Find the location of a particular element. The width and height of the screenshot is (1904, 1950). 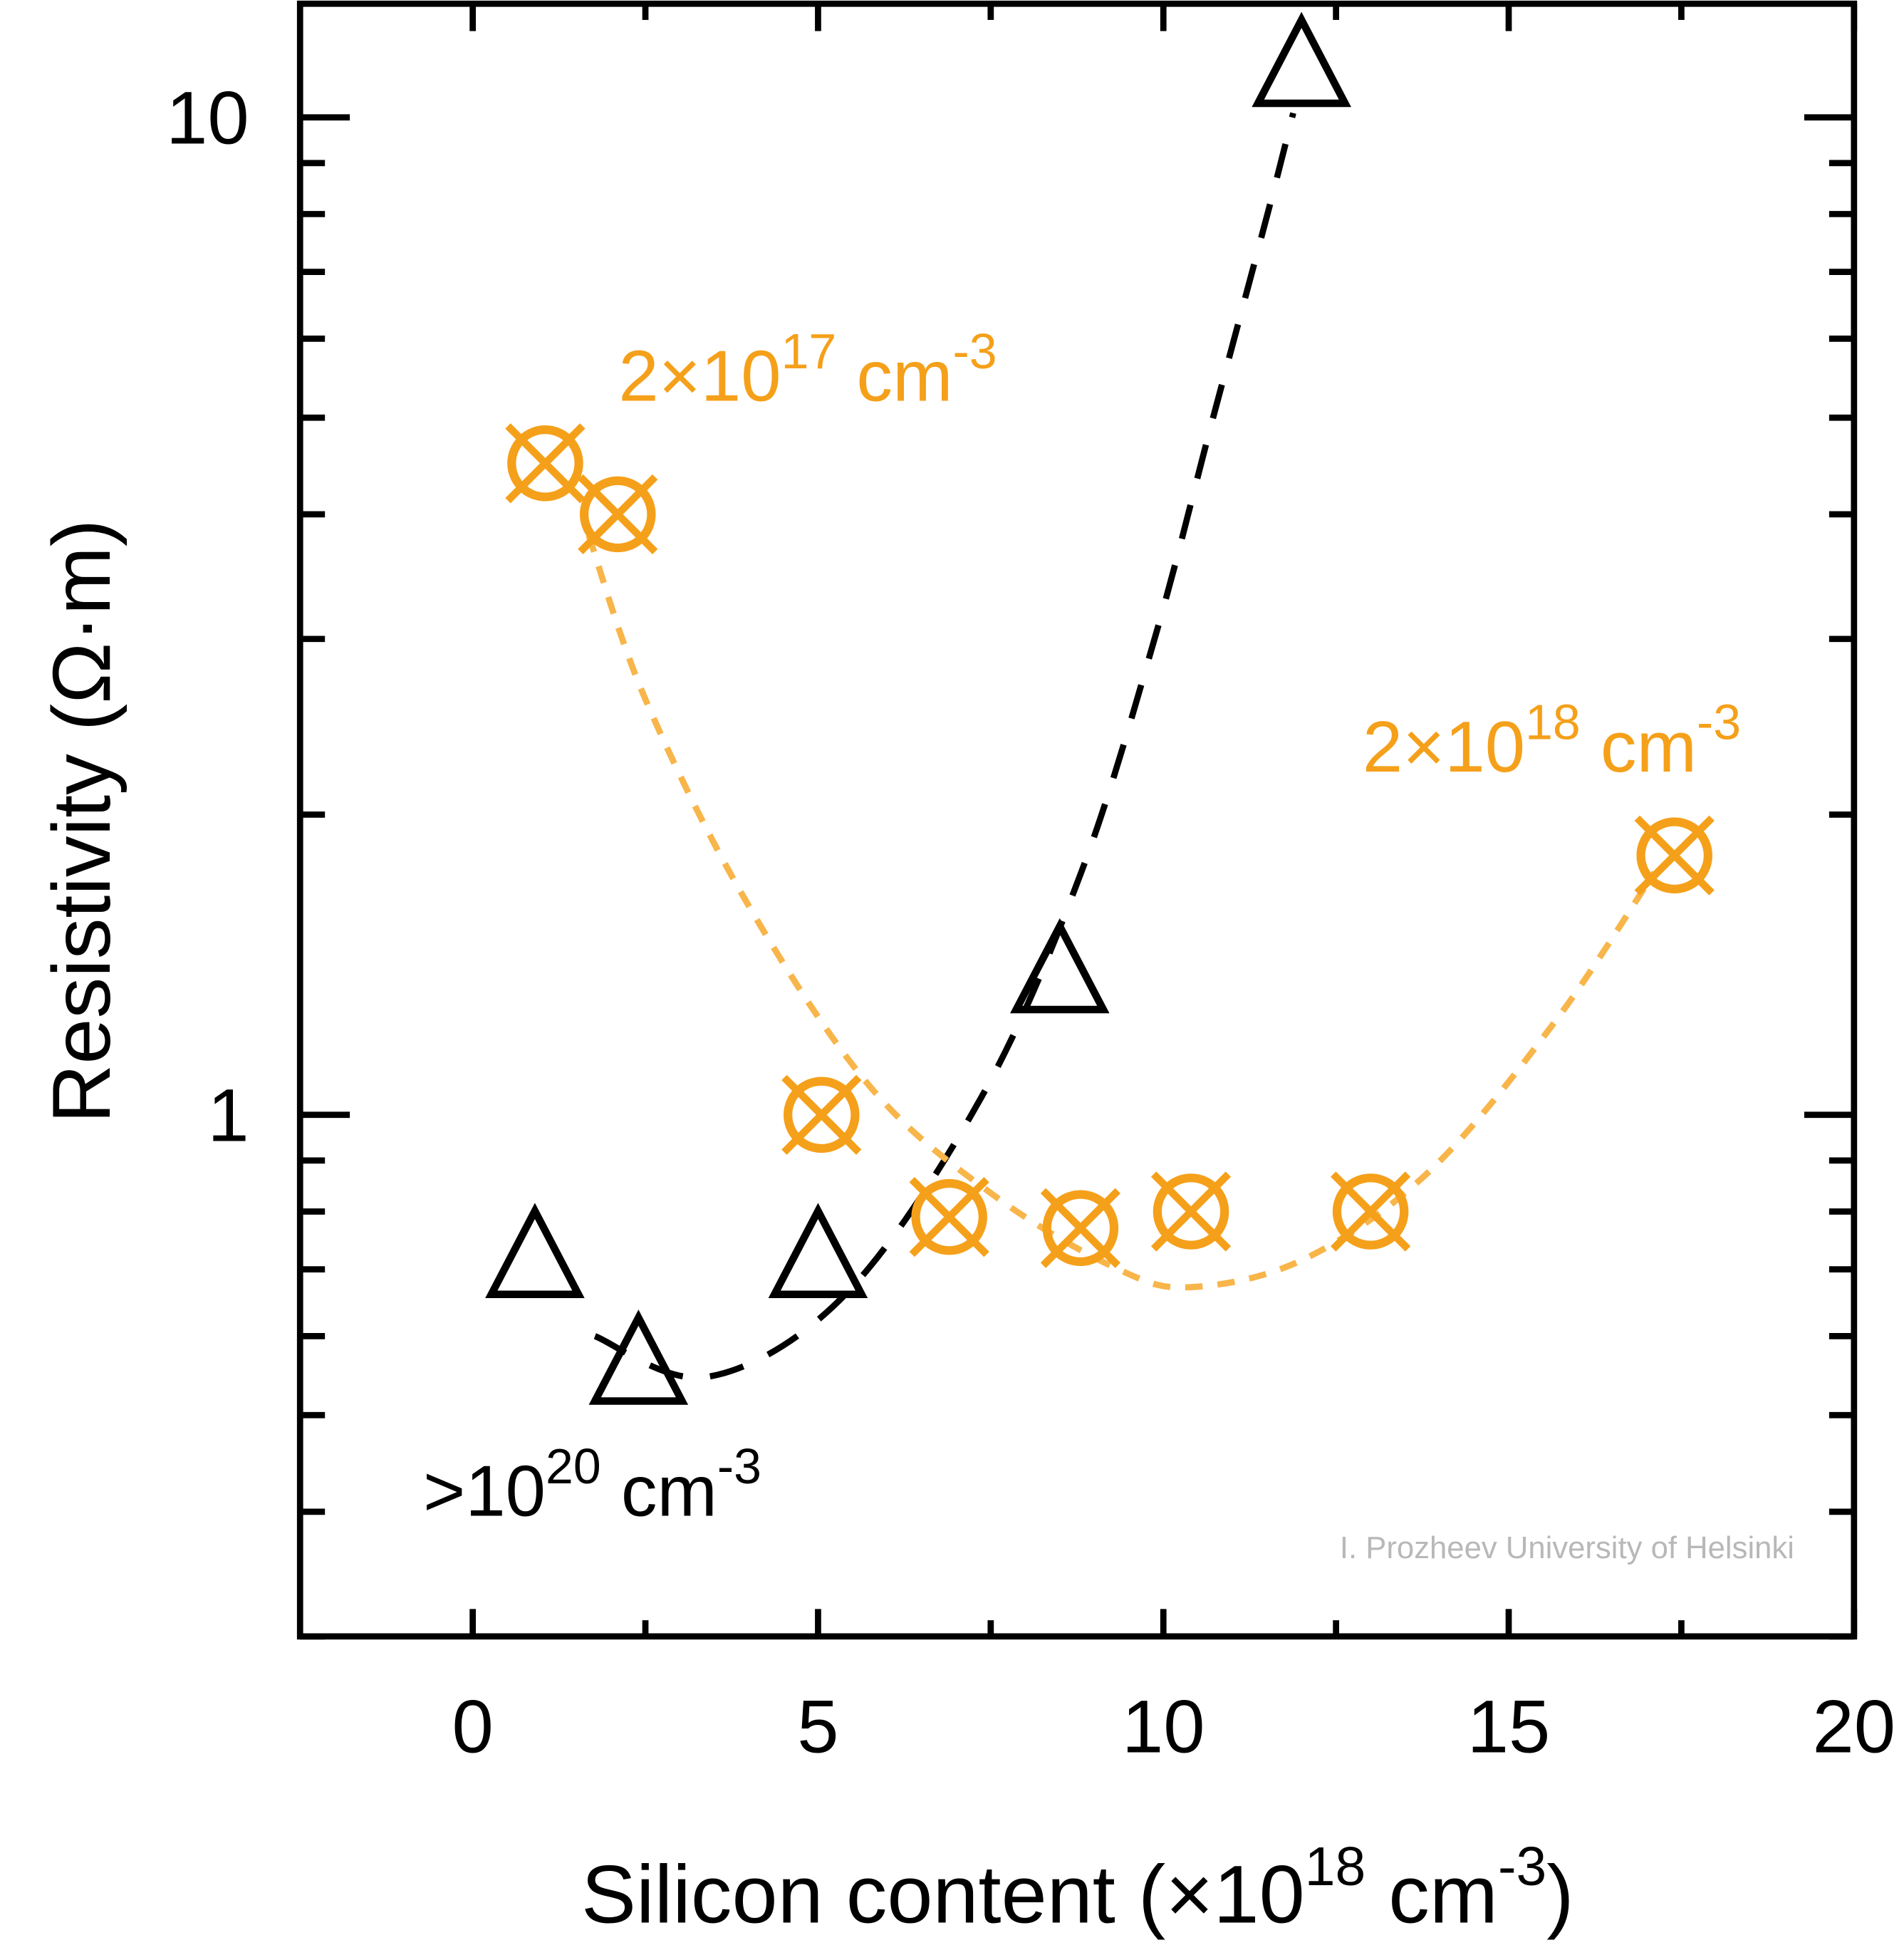

x-tick-label: 15 is located at coordinates (1509, 1726).